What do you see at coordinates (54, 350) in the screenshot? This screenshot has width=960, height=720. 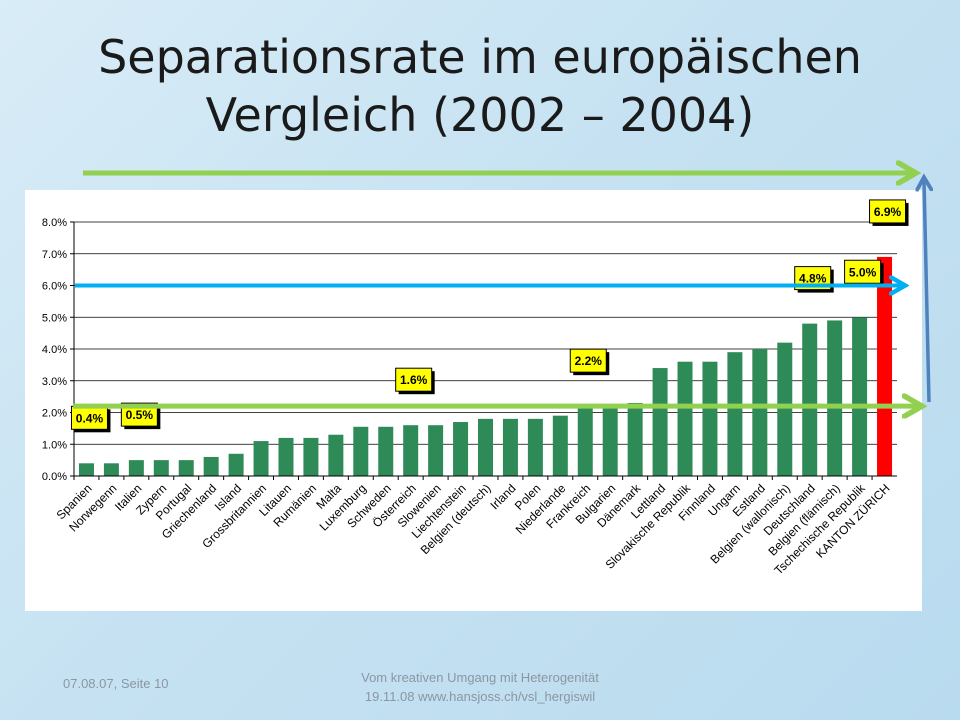 I see `y-tick-label: 4.0%` at bounding box center [54, 350].